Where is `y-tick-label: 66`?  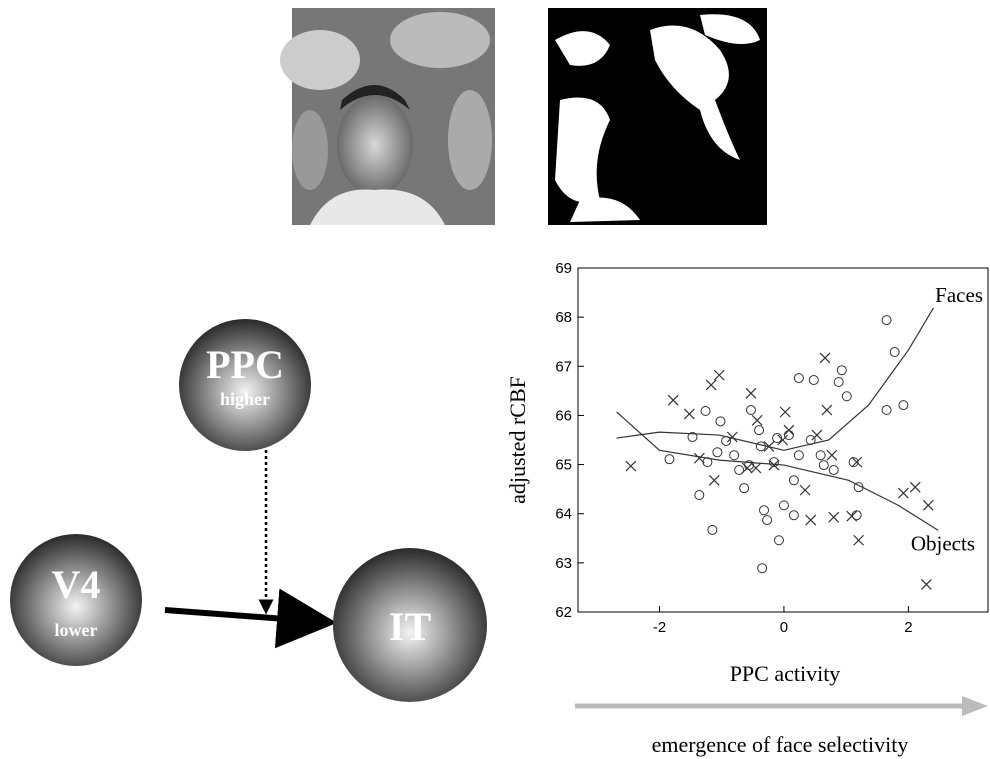
y-tick-label: 66 is located at coordinates (563, 415).